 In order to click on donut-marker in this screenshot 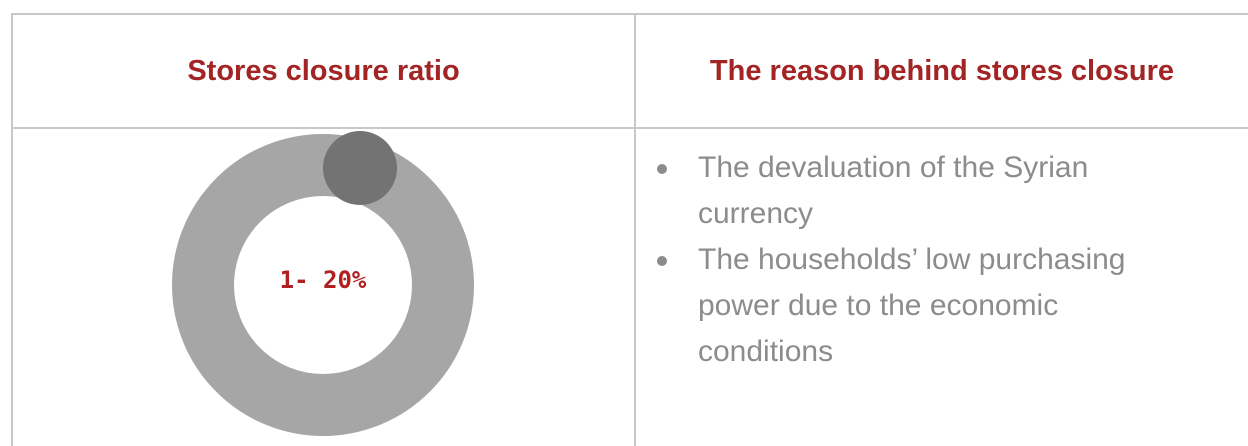, I will do `click(360, 168)`.